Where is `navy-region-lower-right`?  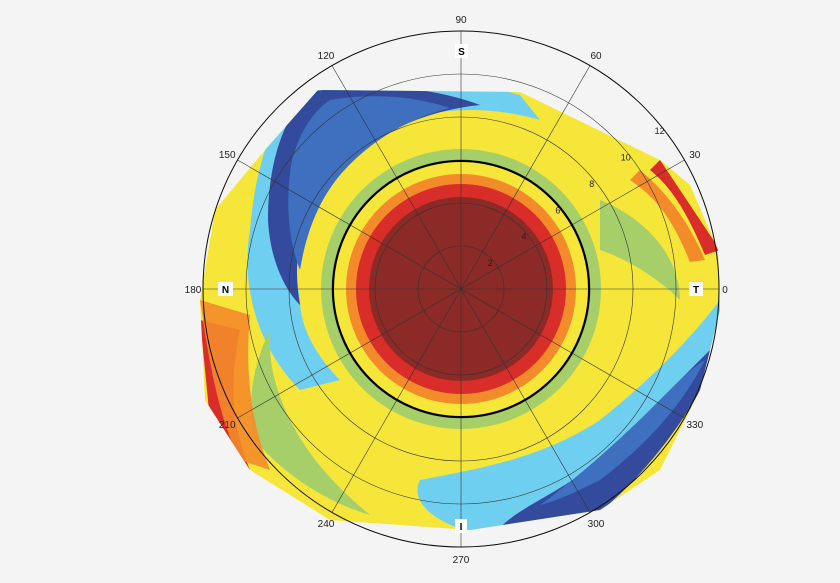
navy-region-lower-right is located at coordinates (610, 434).